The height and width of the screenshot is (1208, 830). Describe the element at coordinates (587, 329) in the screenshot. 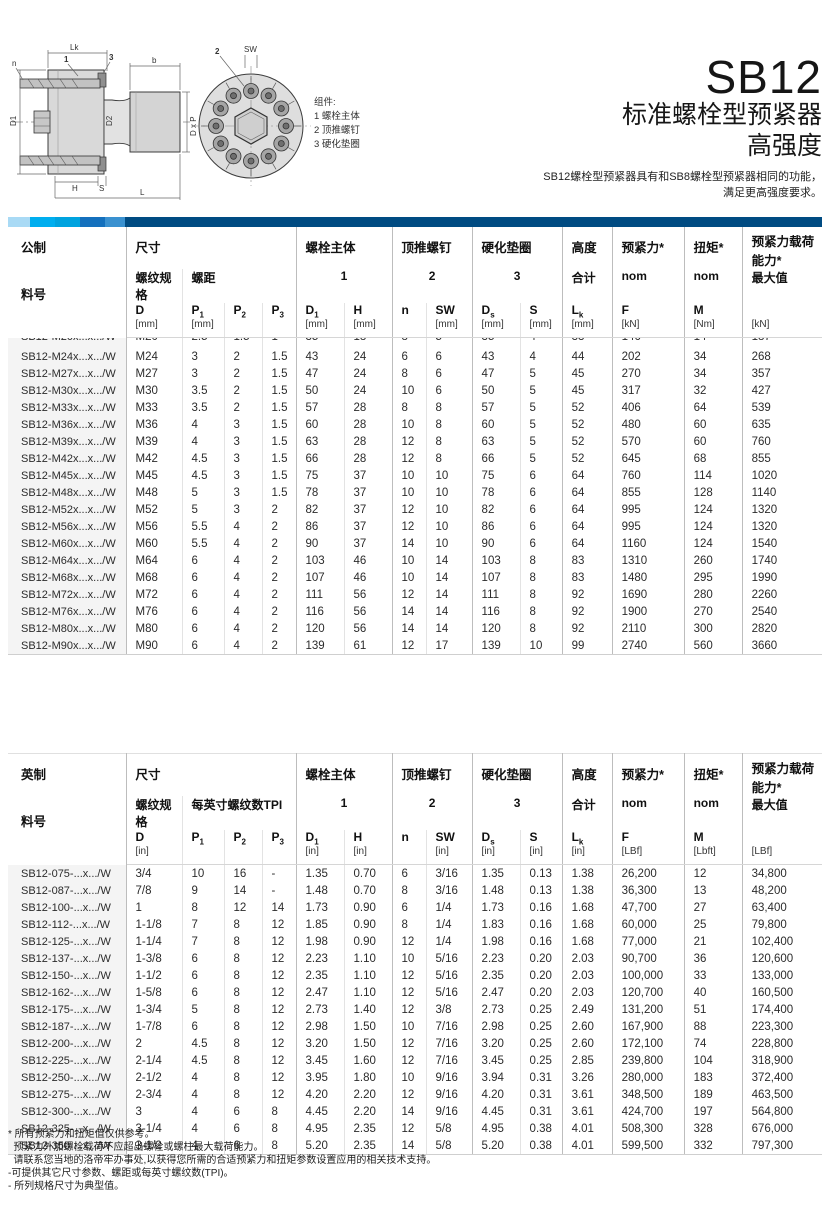

I see `col-unit: [mm]` at that location.